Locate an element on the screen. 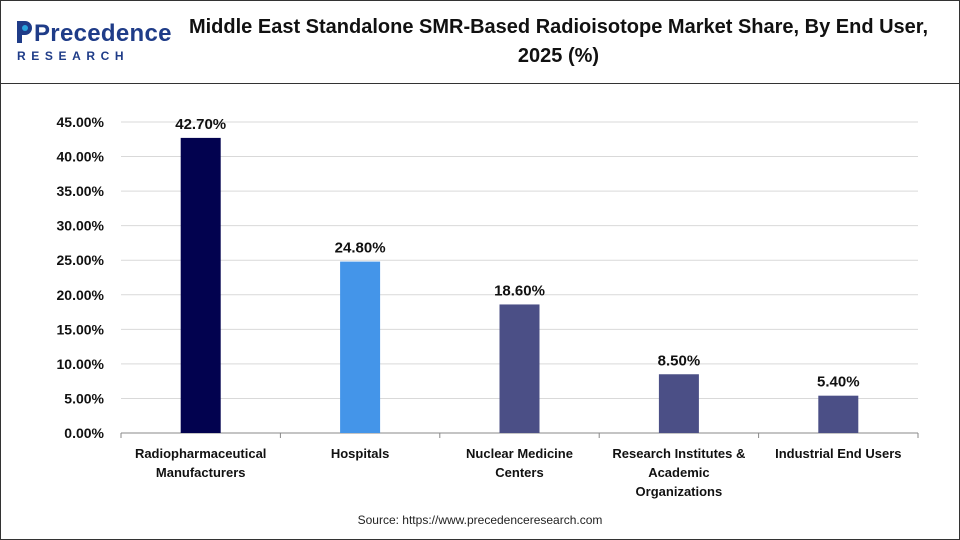 The image size is (960, 540). category-label: Industrial End Users is located at coordinates (838, 453).